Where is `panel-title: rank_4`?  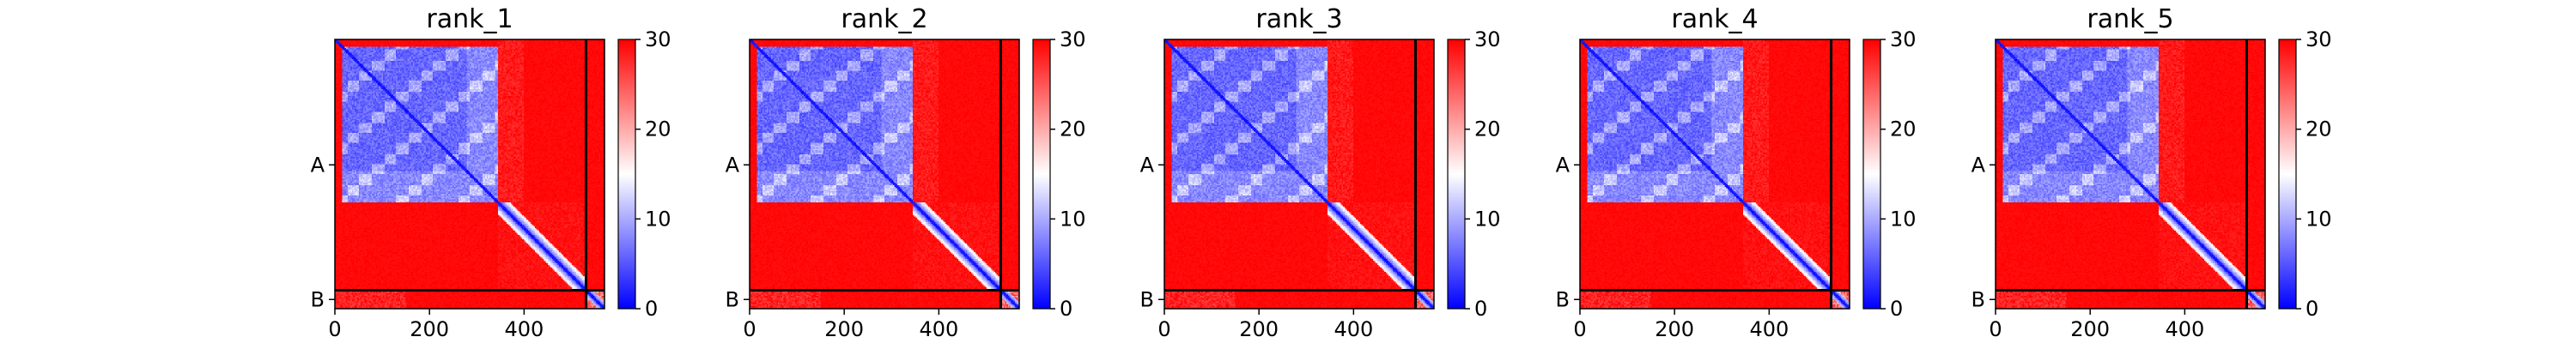 panel-title: rank_4 is located at coordinates (1715, 19).